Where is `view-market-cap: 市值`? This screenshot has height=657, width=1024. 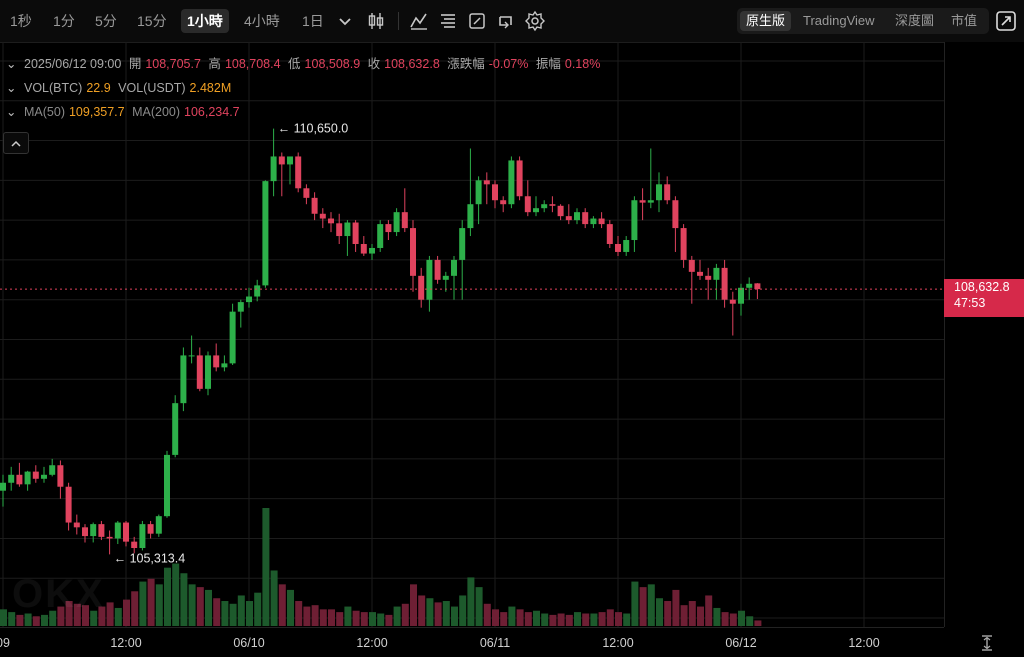 view-market-cap: 市值 is located at coordinates (964, 20).